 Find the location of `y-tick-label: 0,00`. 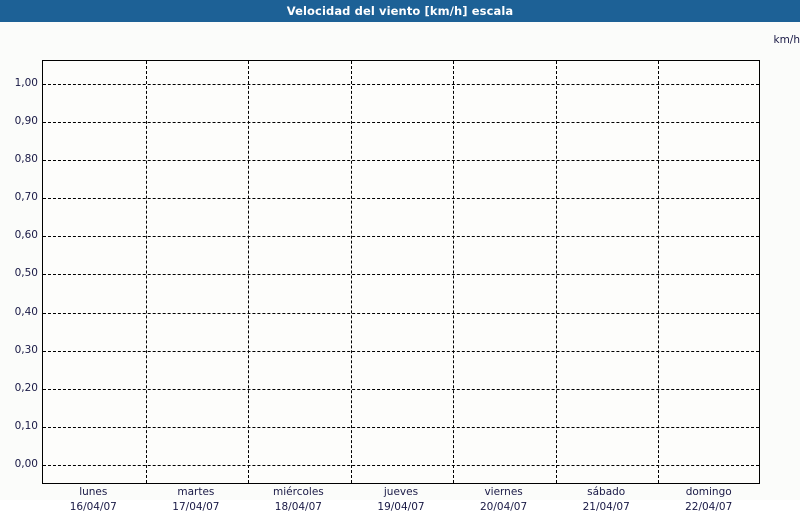

y-tick-label: 0,00 is located at coordinates (26, 464).